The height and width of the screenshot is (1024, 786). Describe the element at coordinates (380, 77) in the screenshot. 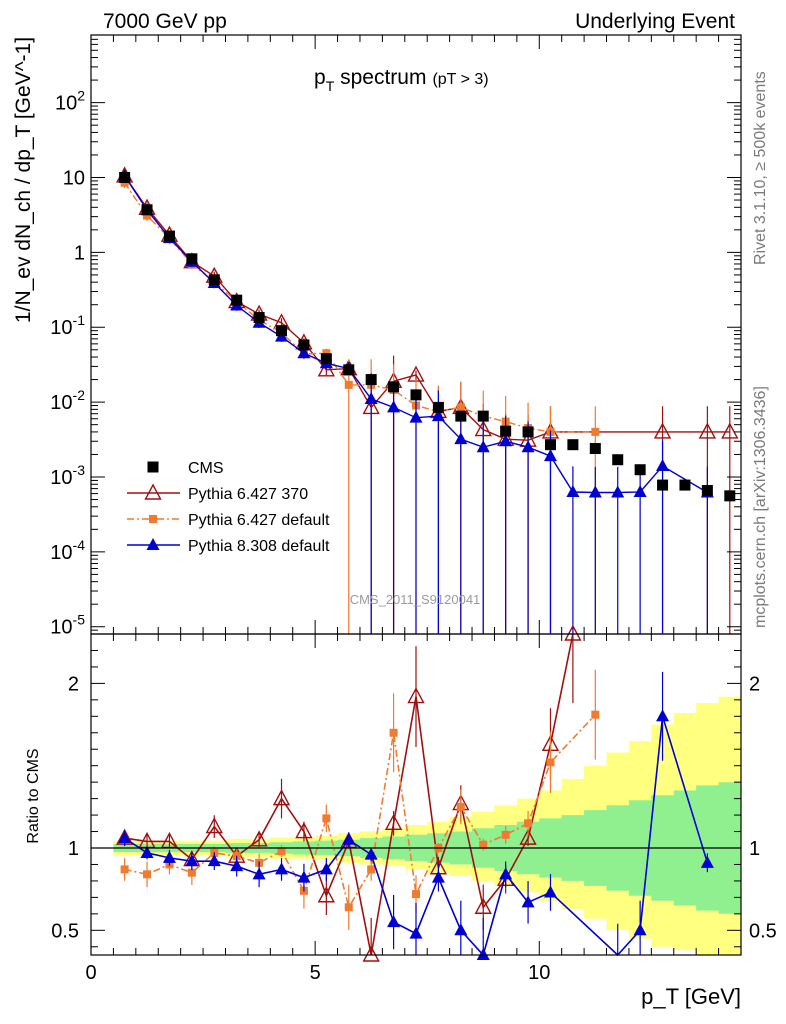

I see `title-rest: spectrum` at that location.